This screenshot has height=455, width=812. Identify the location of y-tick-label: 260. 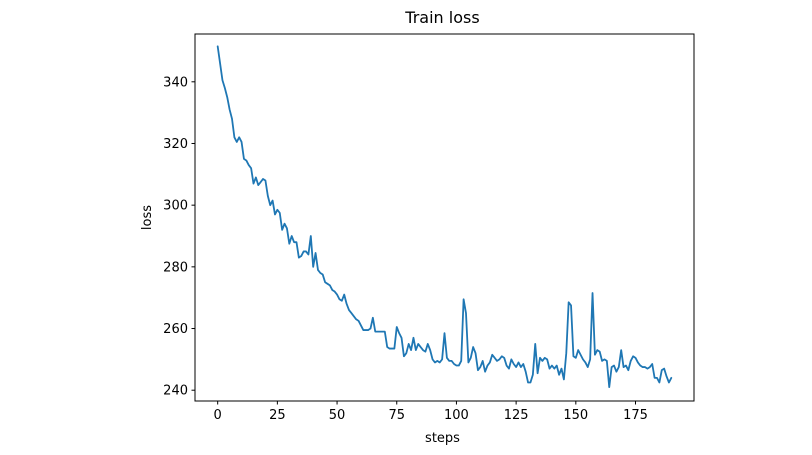
(175, 329).